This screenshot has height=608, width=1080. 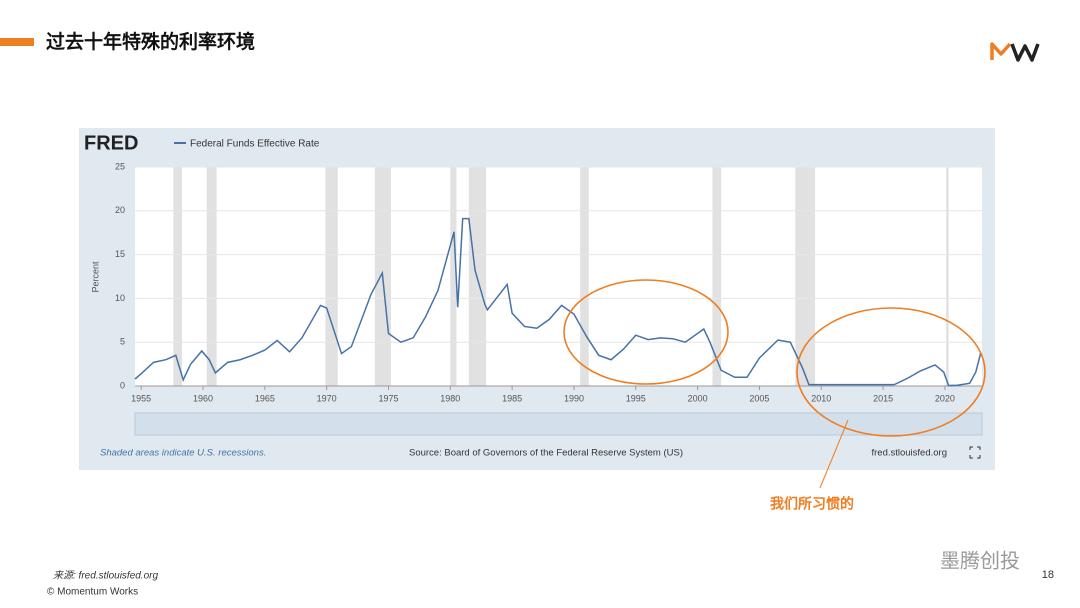 I want to click on accent-bar, so click(x=17, y=42).